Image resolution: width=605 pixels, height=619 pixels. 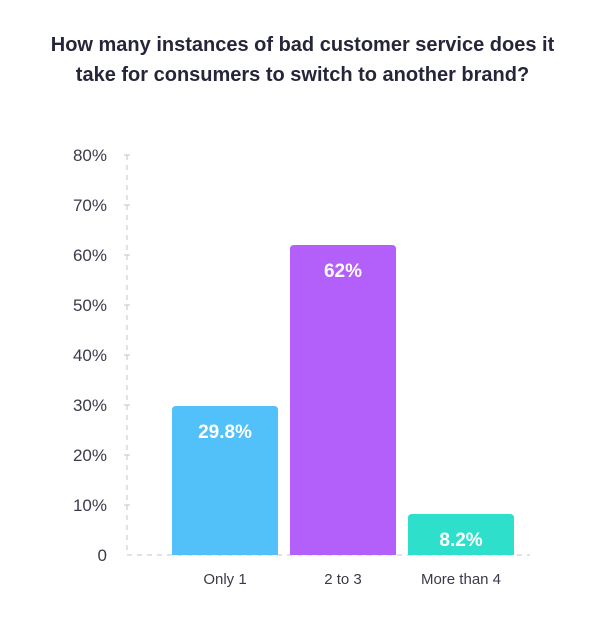 What do you see at coordinates (460, 540) in the screenshot?
I see `bar-value-label: 8.2%` at bounding box center [460, 540].